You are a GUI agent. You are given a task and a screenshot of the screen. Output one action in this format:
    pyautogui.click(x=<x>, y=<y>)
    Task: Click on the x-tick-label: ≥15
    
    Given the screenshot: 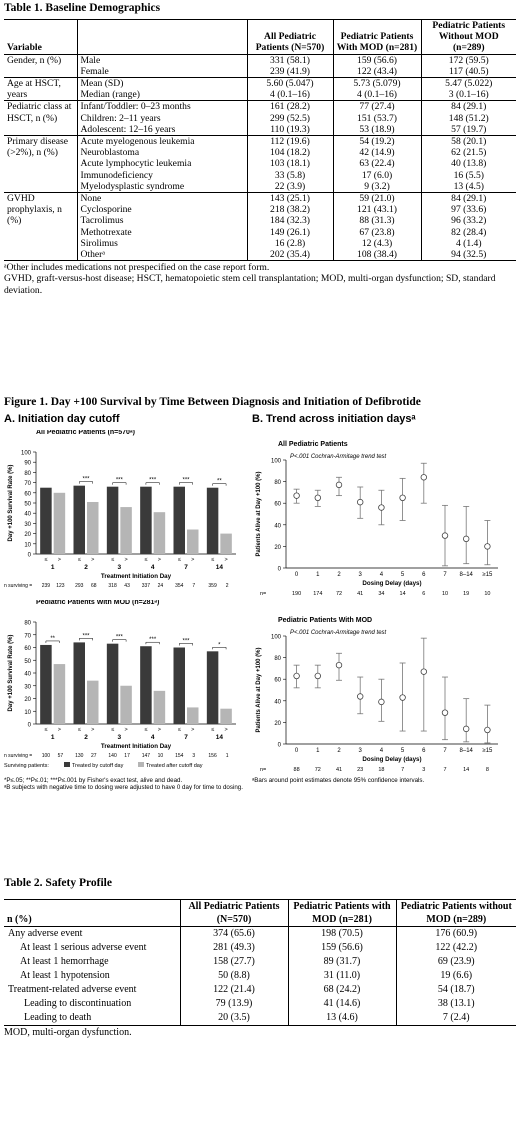 What is the action you would take?
    pyautogui.click(x=487, y=575)
    